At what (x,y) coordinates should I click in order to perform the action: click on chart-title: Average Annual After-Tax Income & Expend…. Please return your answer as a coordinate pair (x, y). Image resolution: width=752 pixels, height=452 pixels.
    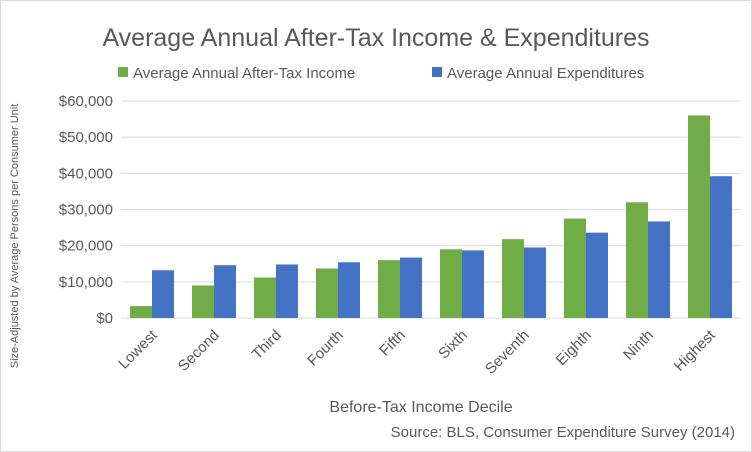
    Looking at the image, I should click on (375, 38).